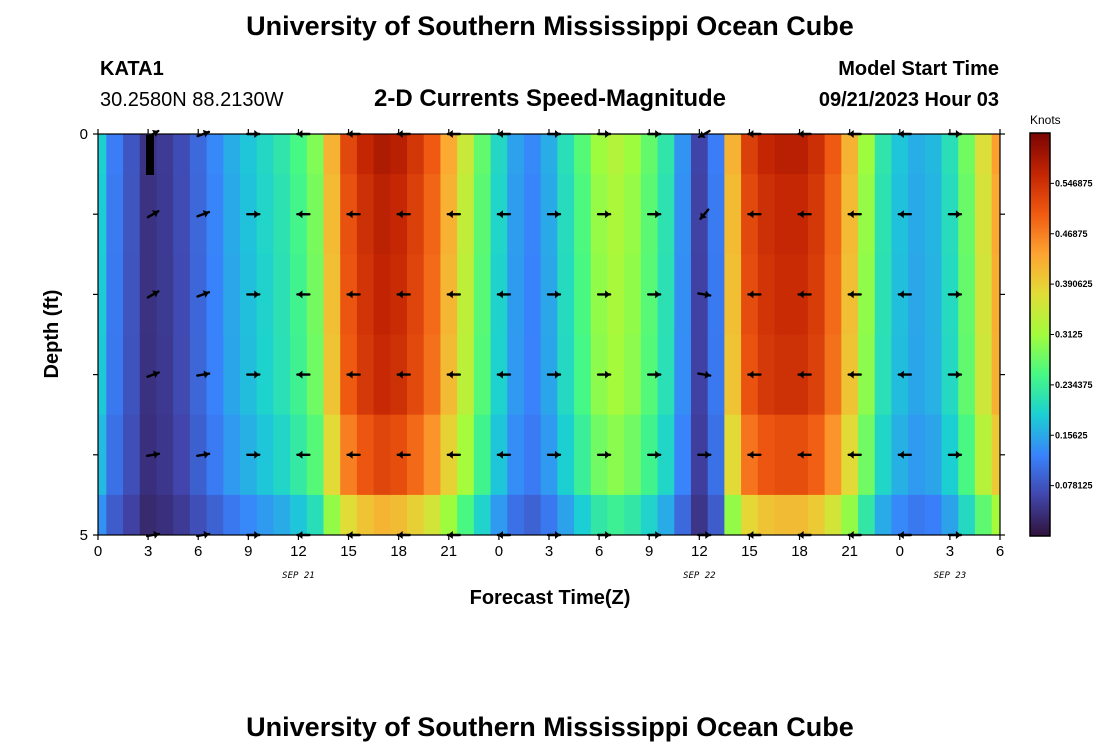  Describe the element at coordinates (950, 576) in the screenshot. I see `date-label: SEP 23` at that location.